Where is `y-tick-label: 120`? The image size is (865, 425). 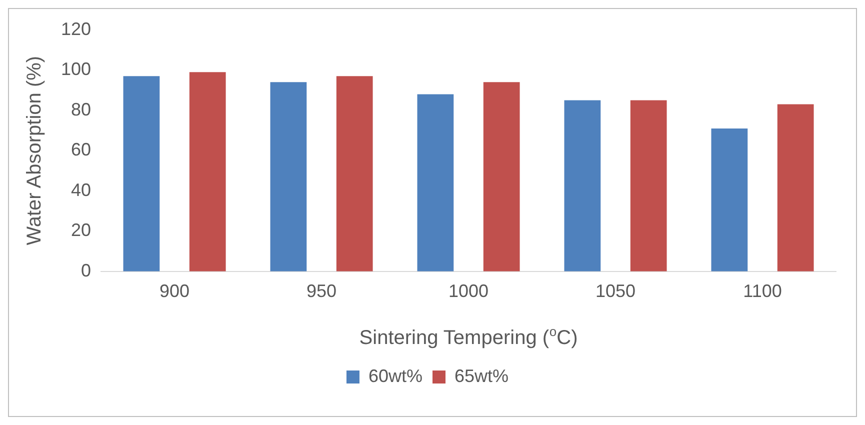
y-tick-label: 120 is located at coordinates (76, 28).